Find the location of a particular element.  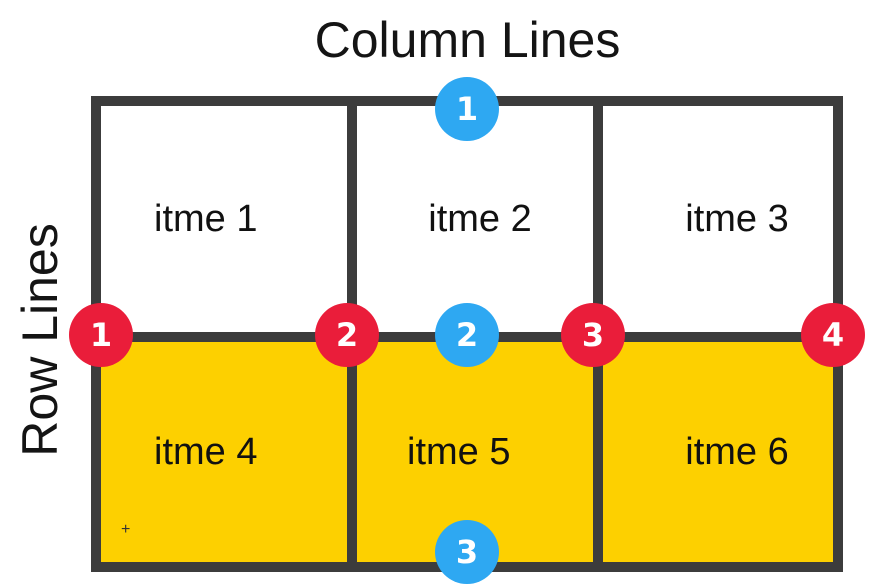

row-line-marker: 3 is located at coordinates (593, 335).